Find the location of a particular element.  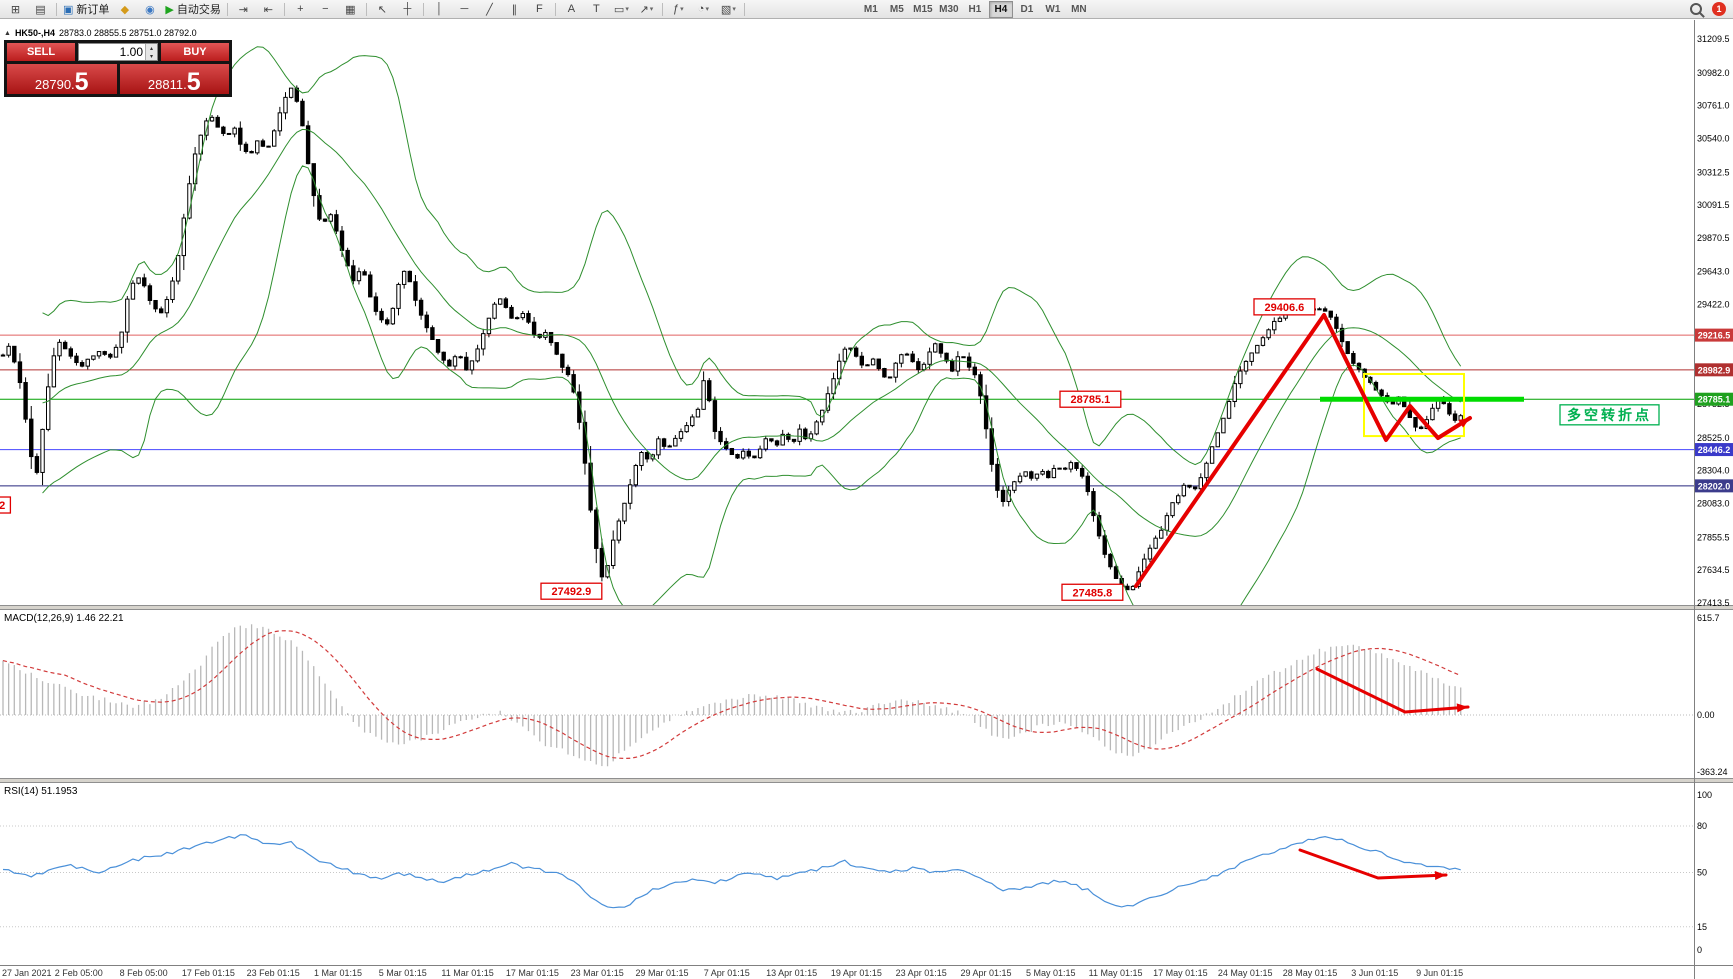

svg-text: 23 Apr 01:15 is located at coordinates (921, 973).